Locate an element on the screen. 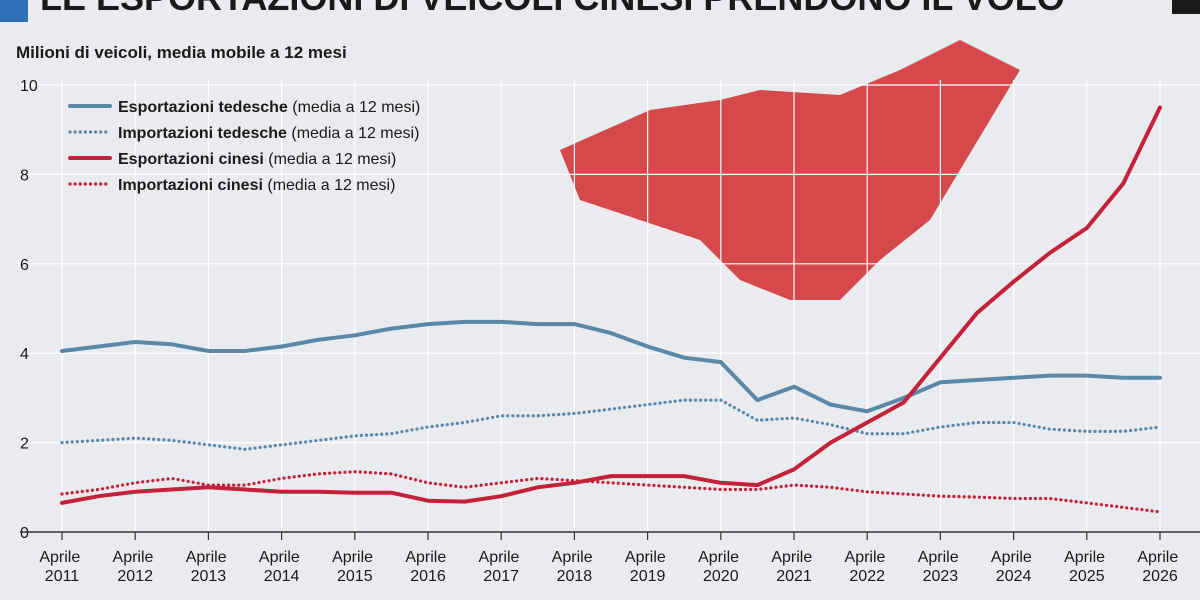 This screenshot has height=600, width=1200. legend-label: Importazioni tedesche (media a 12 mesi) is located at coordinates (268, 133).